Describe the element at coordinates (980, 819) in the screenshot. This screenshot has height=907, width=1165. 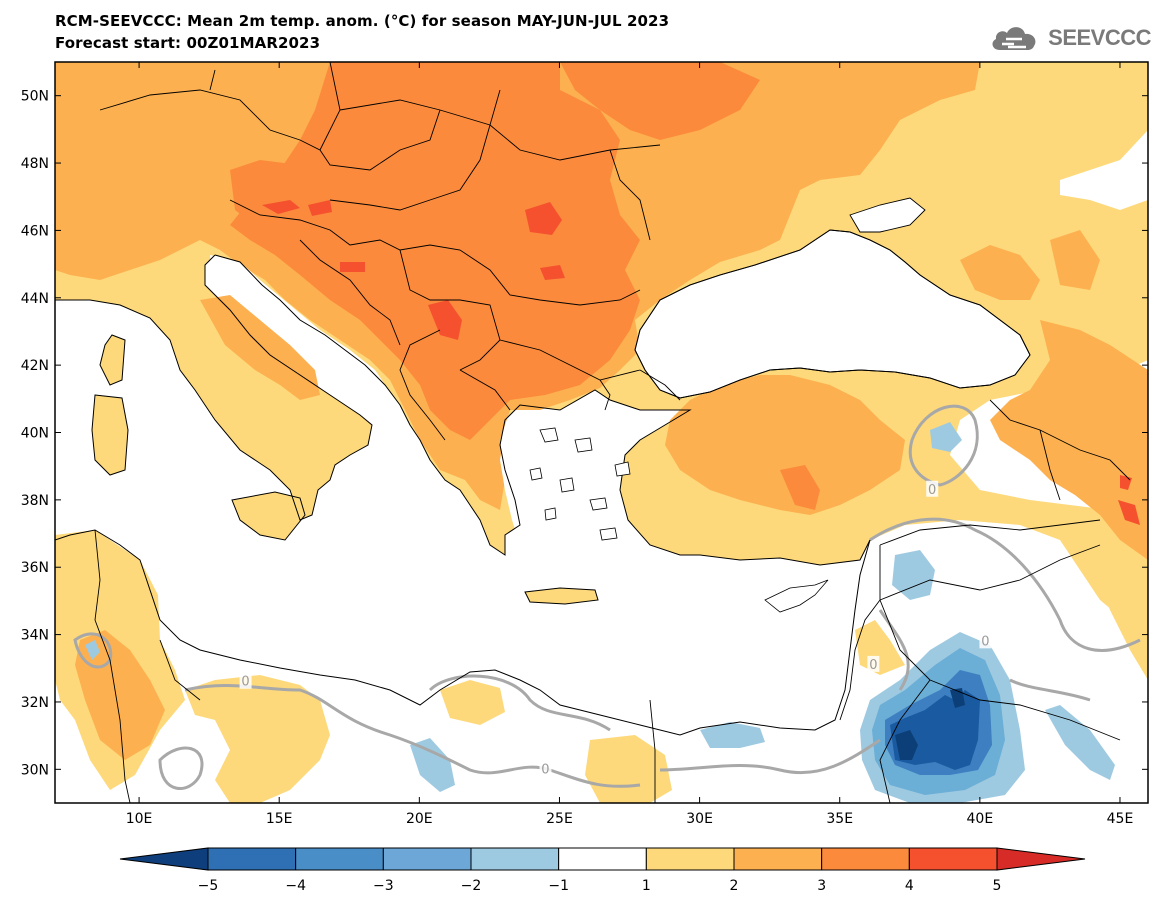
I see `lon-tick-label: 40E` at that location.